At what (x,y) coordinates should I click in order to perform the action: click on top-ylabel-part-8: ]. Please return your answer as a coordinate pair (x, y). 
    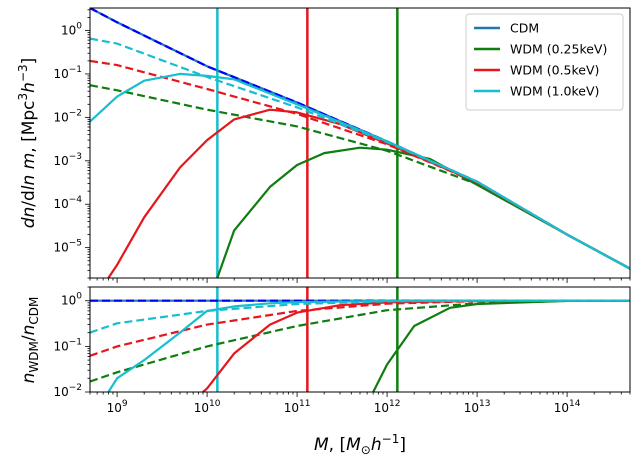
    Looking at the image, I should click on (29, 61).